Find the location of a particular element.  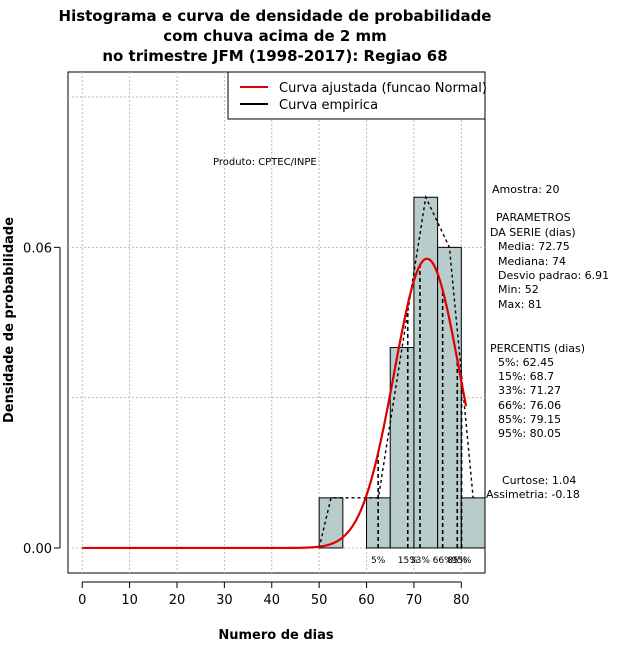

stat-params-heading-2: DA SERIE (dias) is located at coordinates (533, 232).